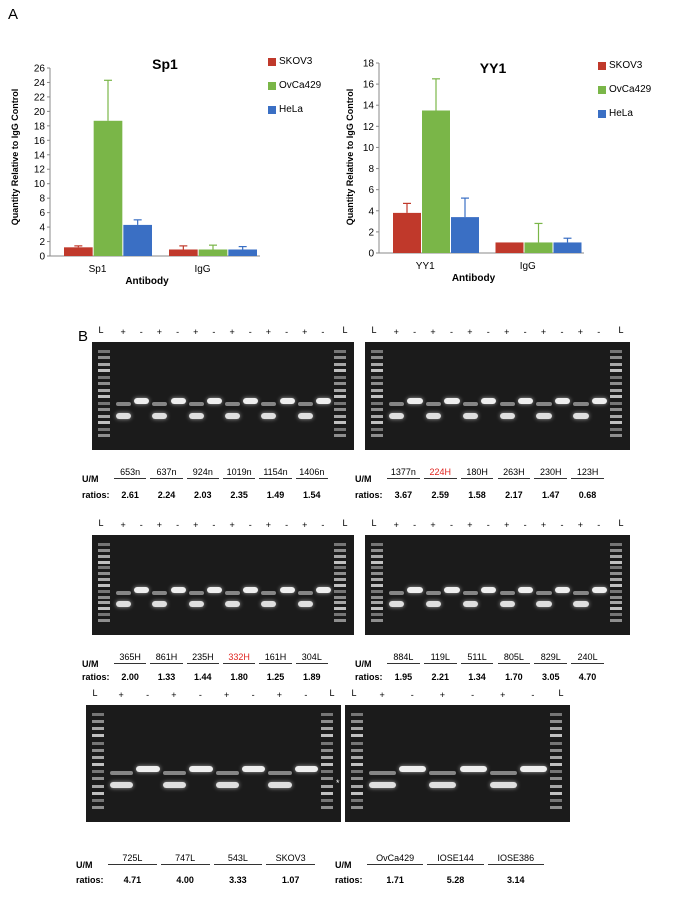 The width and height of the screenshot is (700, 903). I want to click on um-label: U/M, so click(84, 865).